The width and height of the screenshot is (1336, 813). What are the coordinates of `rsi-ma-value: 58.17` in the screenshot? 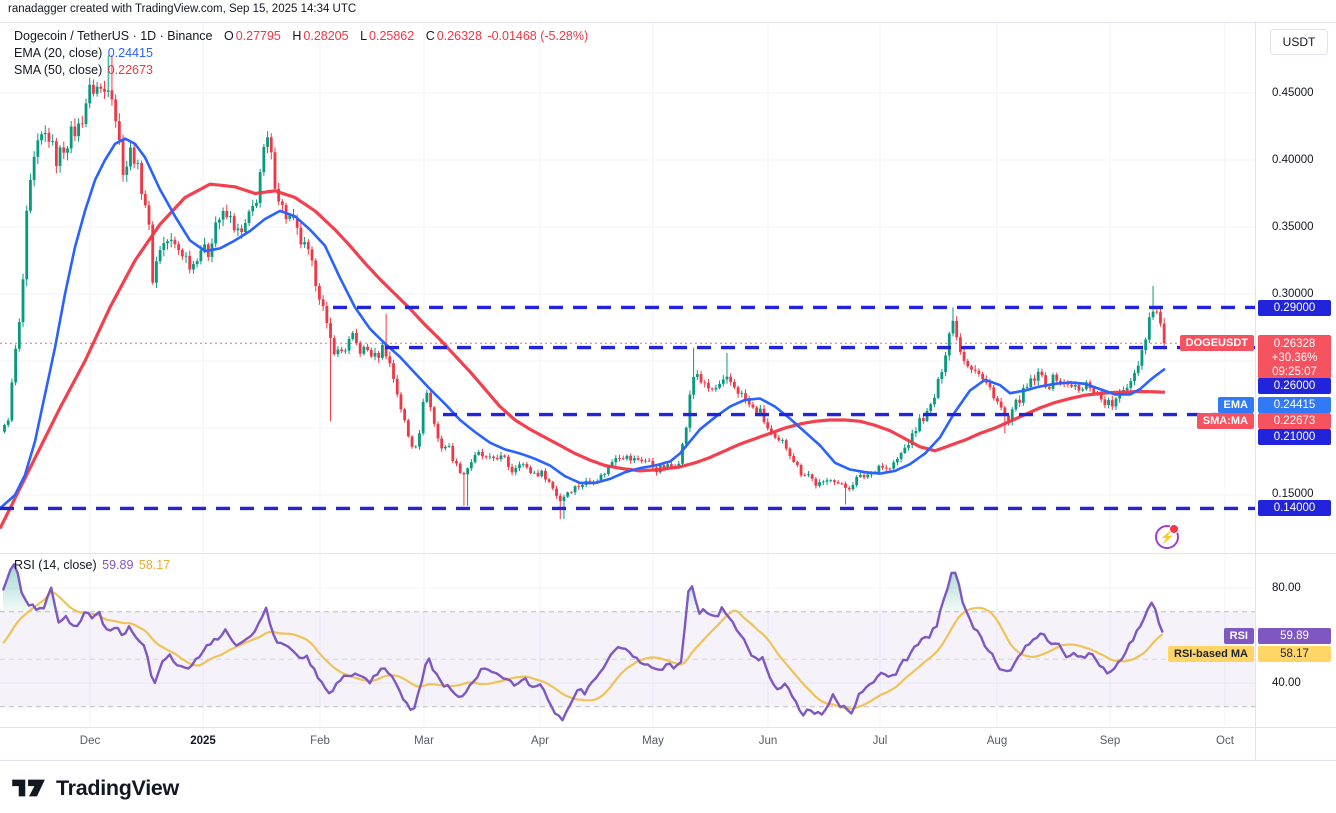 It's located at (154, 565).